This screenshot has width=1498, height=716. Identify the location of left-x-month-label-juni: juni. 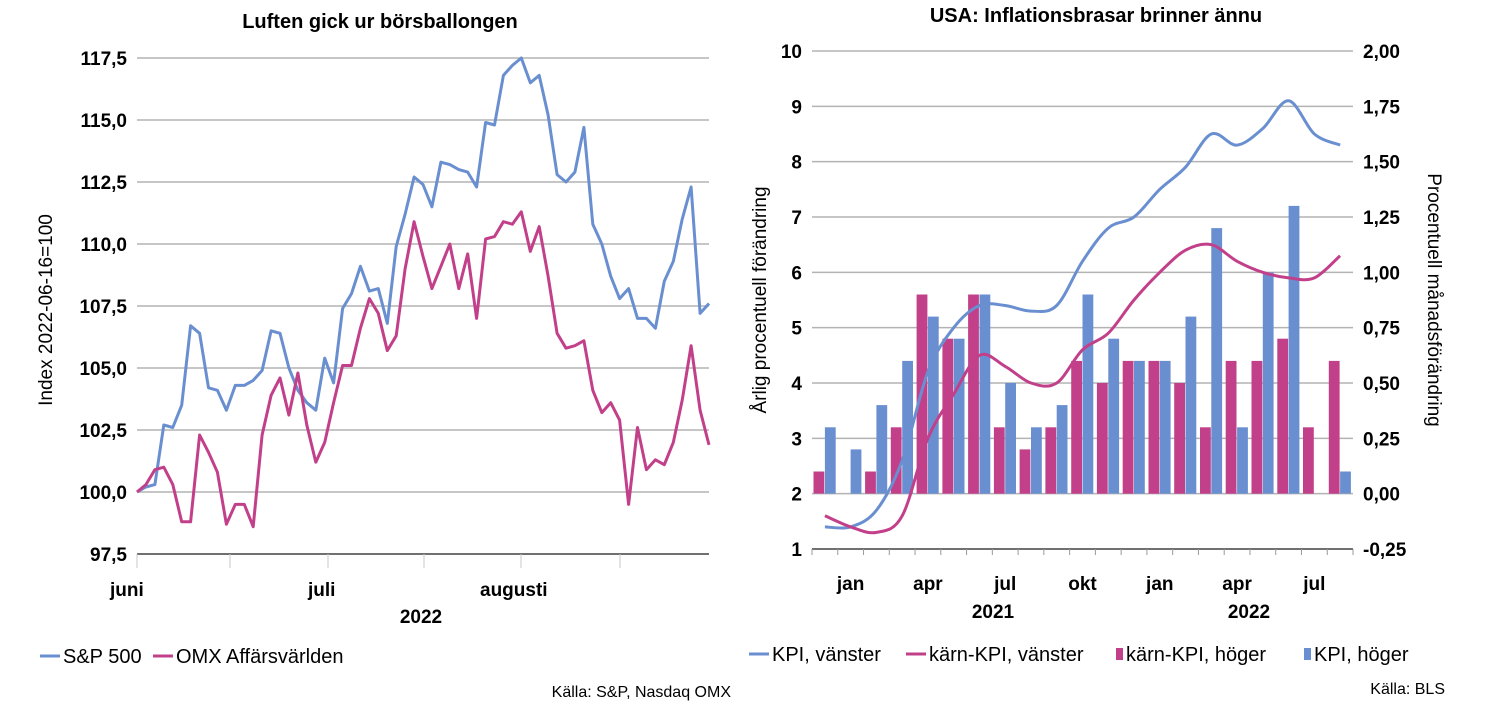
(126, 590).